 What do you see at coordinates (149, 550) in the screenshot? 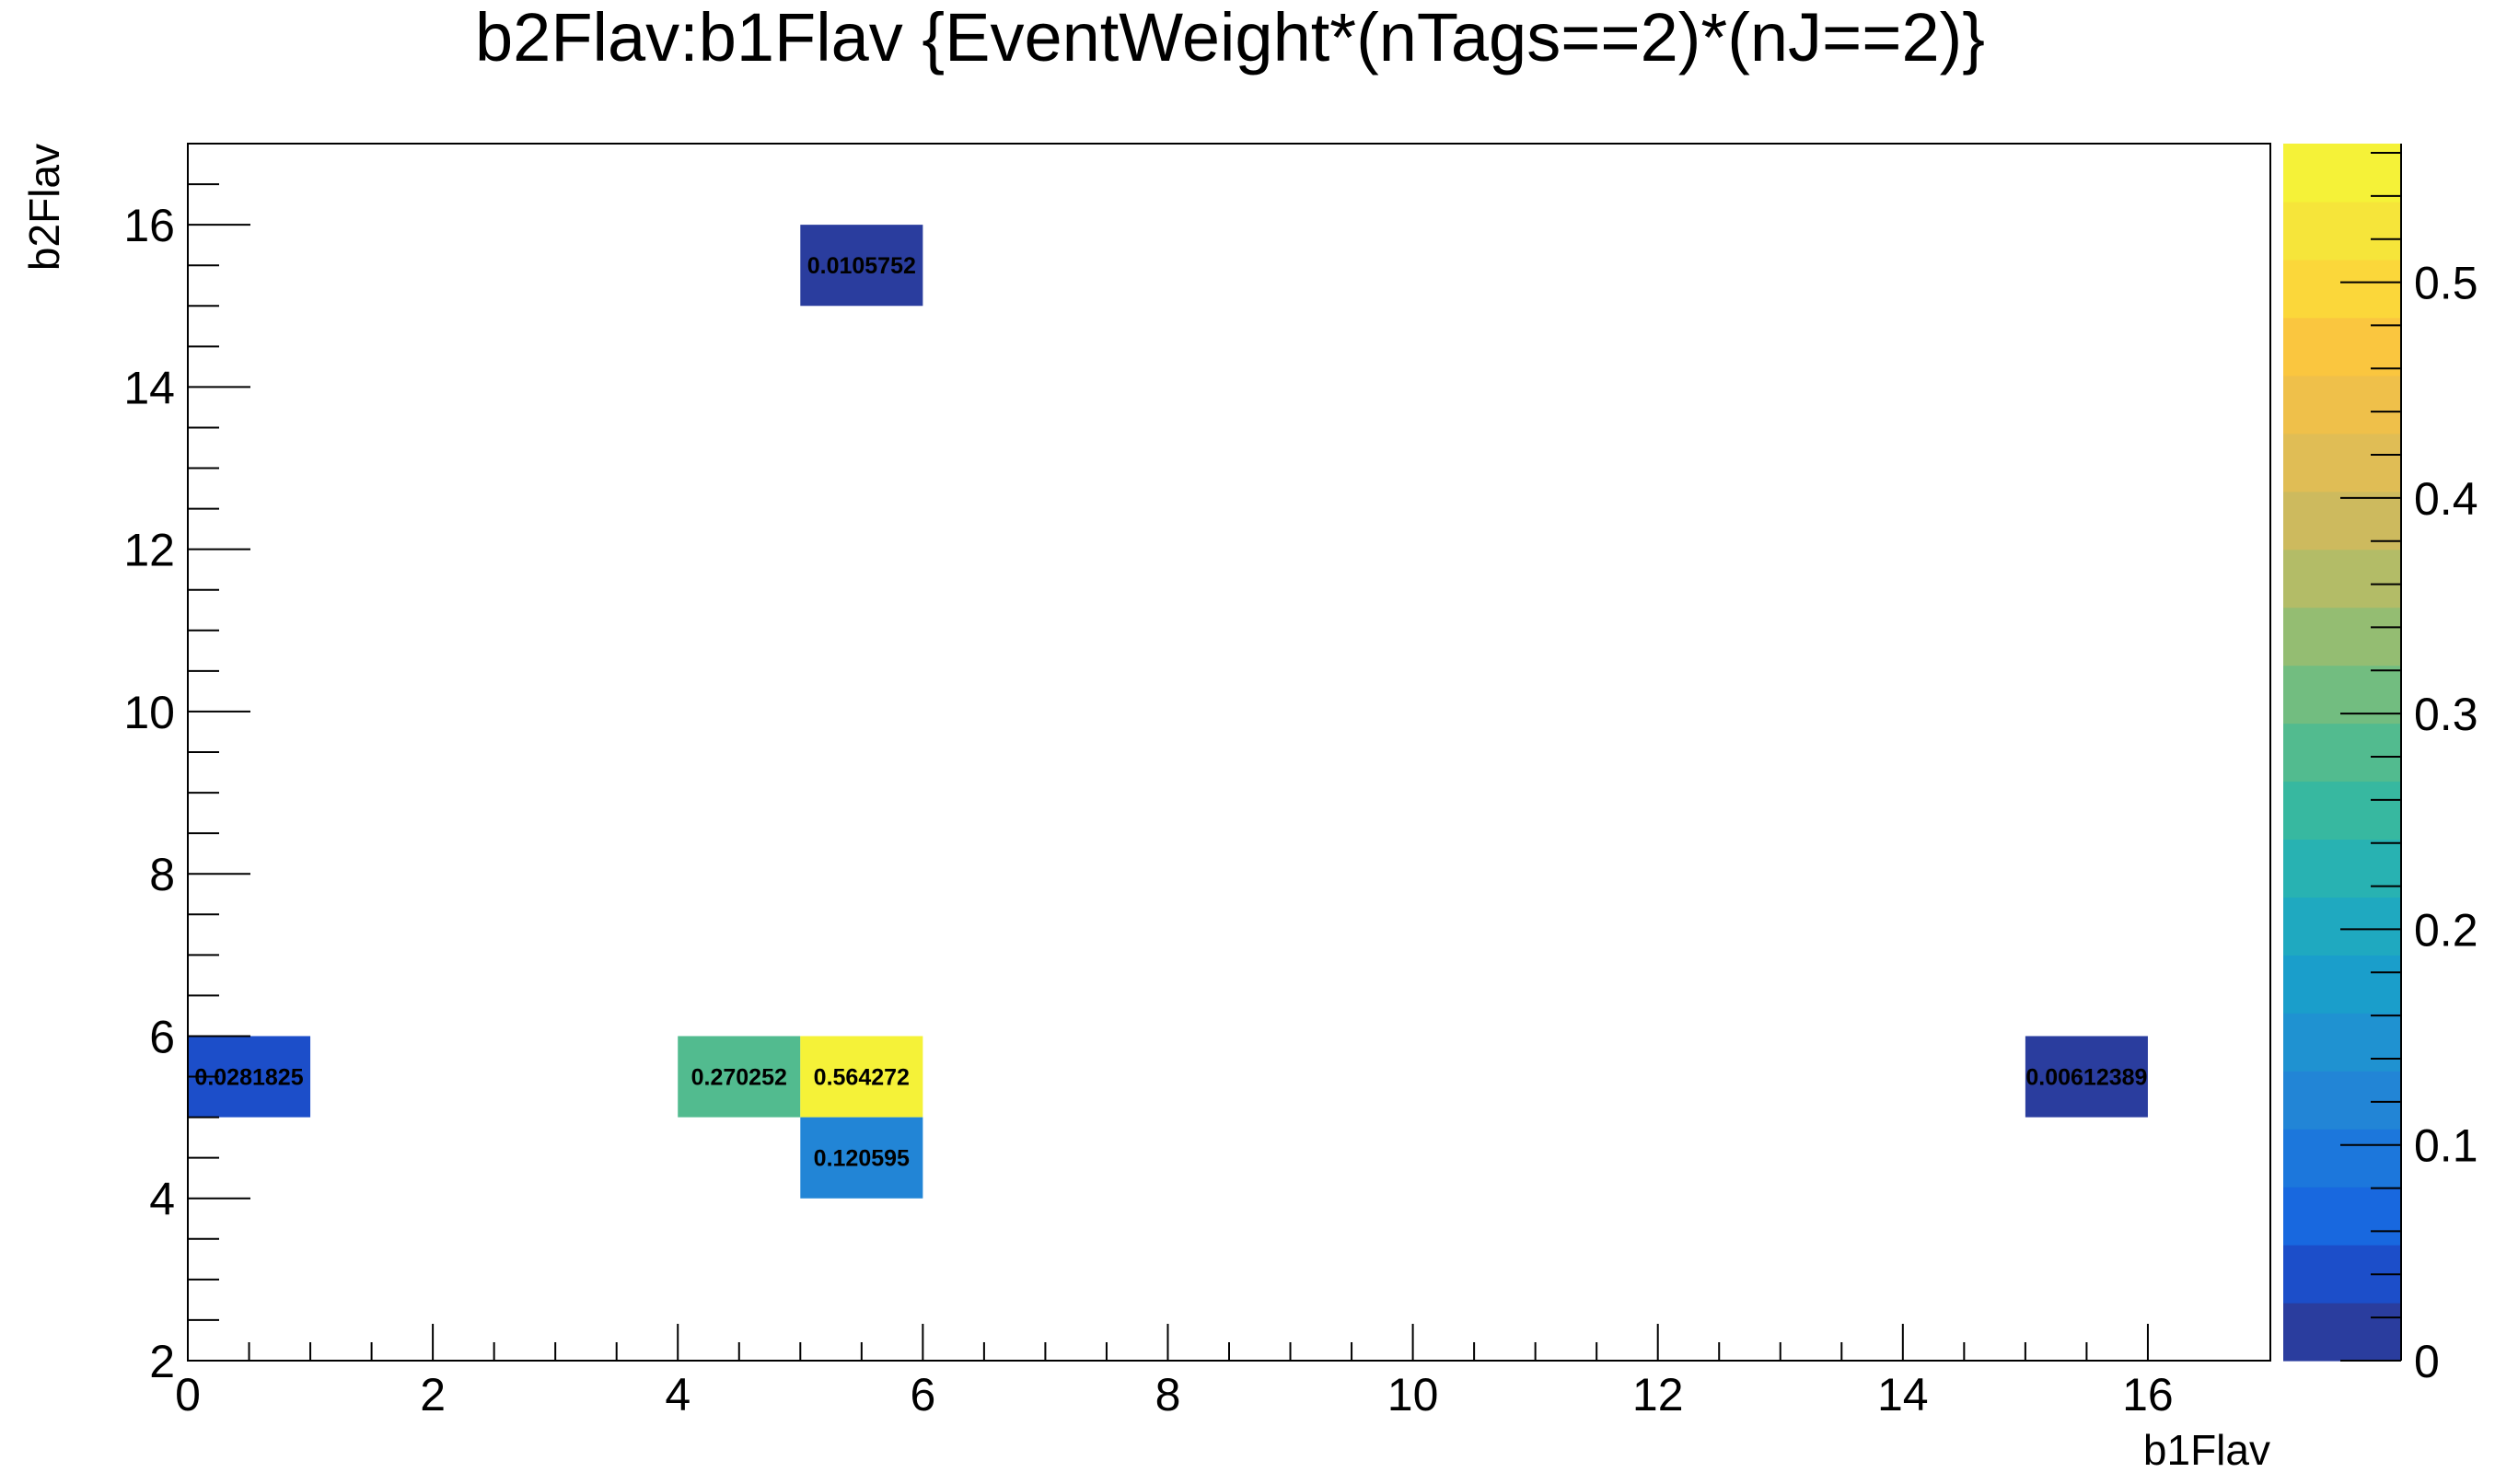
I see `y-tick-label: 12` at bounding box center [149, 550].